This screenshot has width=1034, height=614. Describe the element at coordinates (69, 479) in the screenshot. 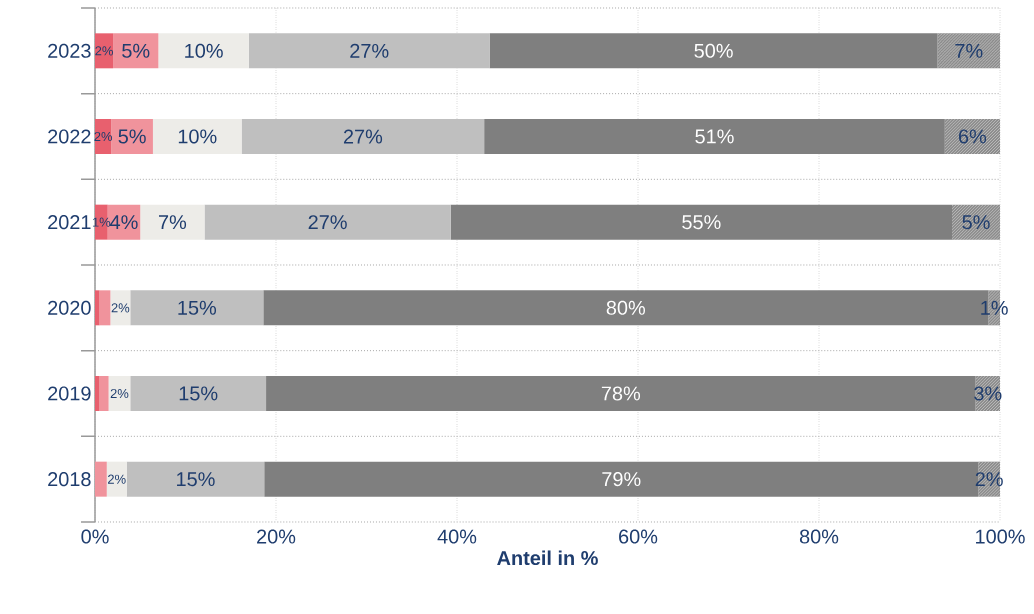

I see `y-tick-label: 2018` at that location.